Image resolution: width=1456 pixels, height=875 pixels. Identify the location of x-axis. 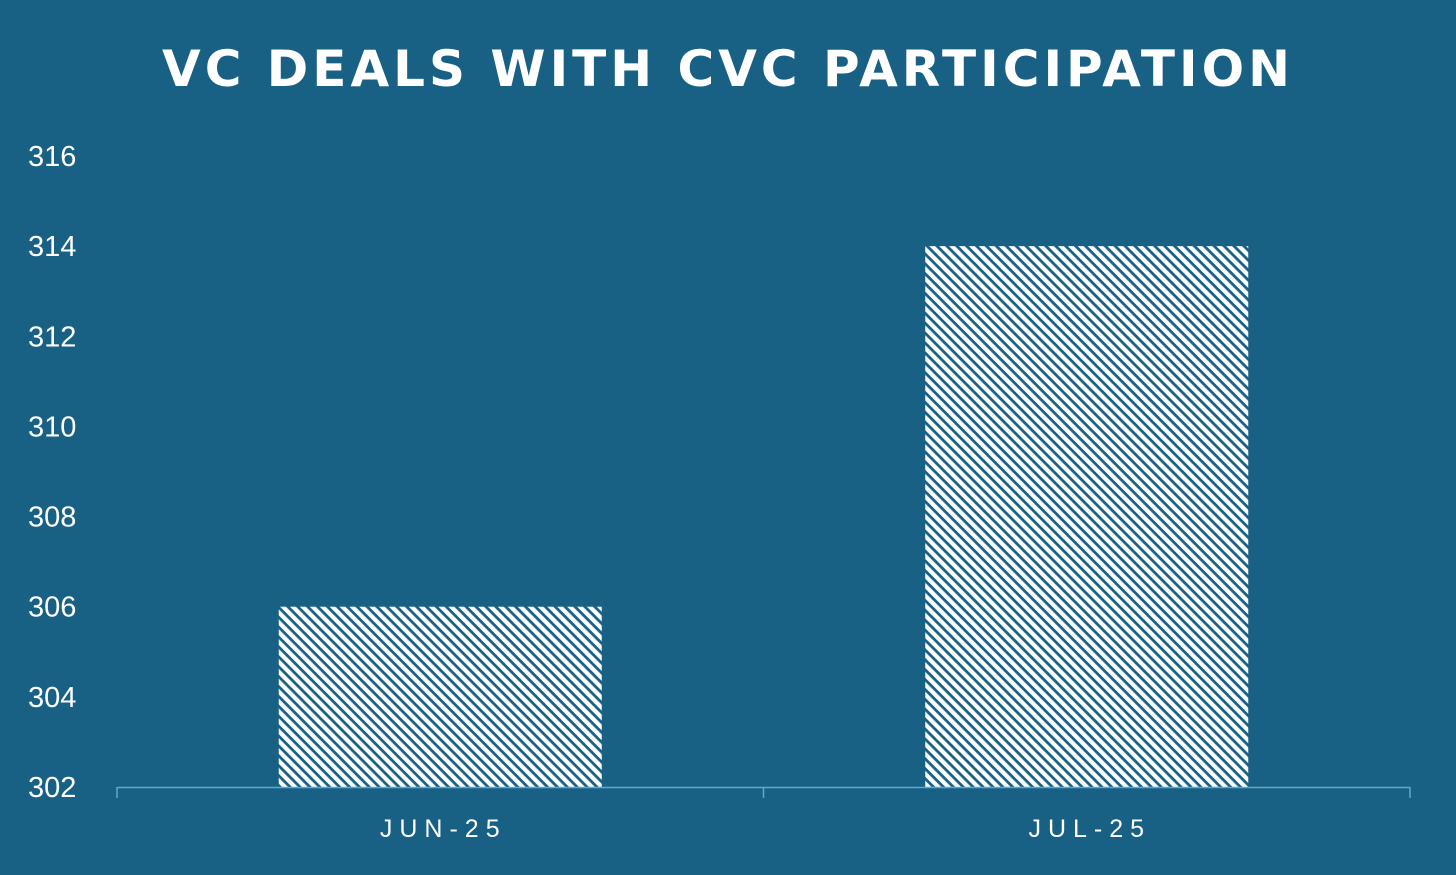
(763, 792).